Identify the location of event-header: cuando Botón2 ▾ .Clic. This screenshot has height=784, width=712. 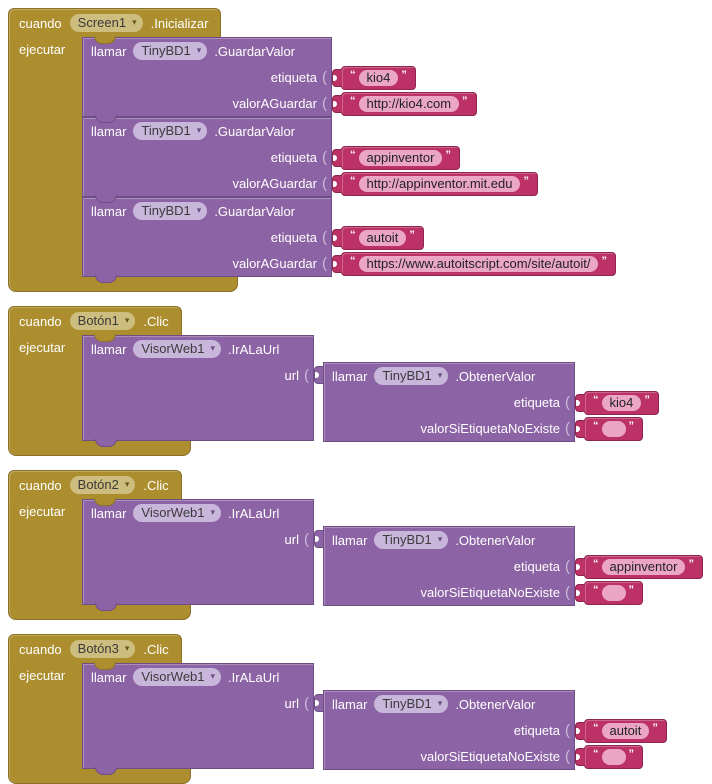
(95, 484).